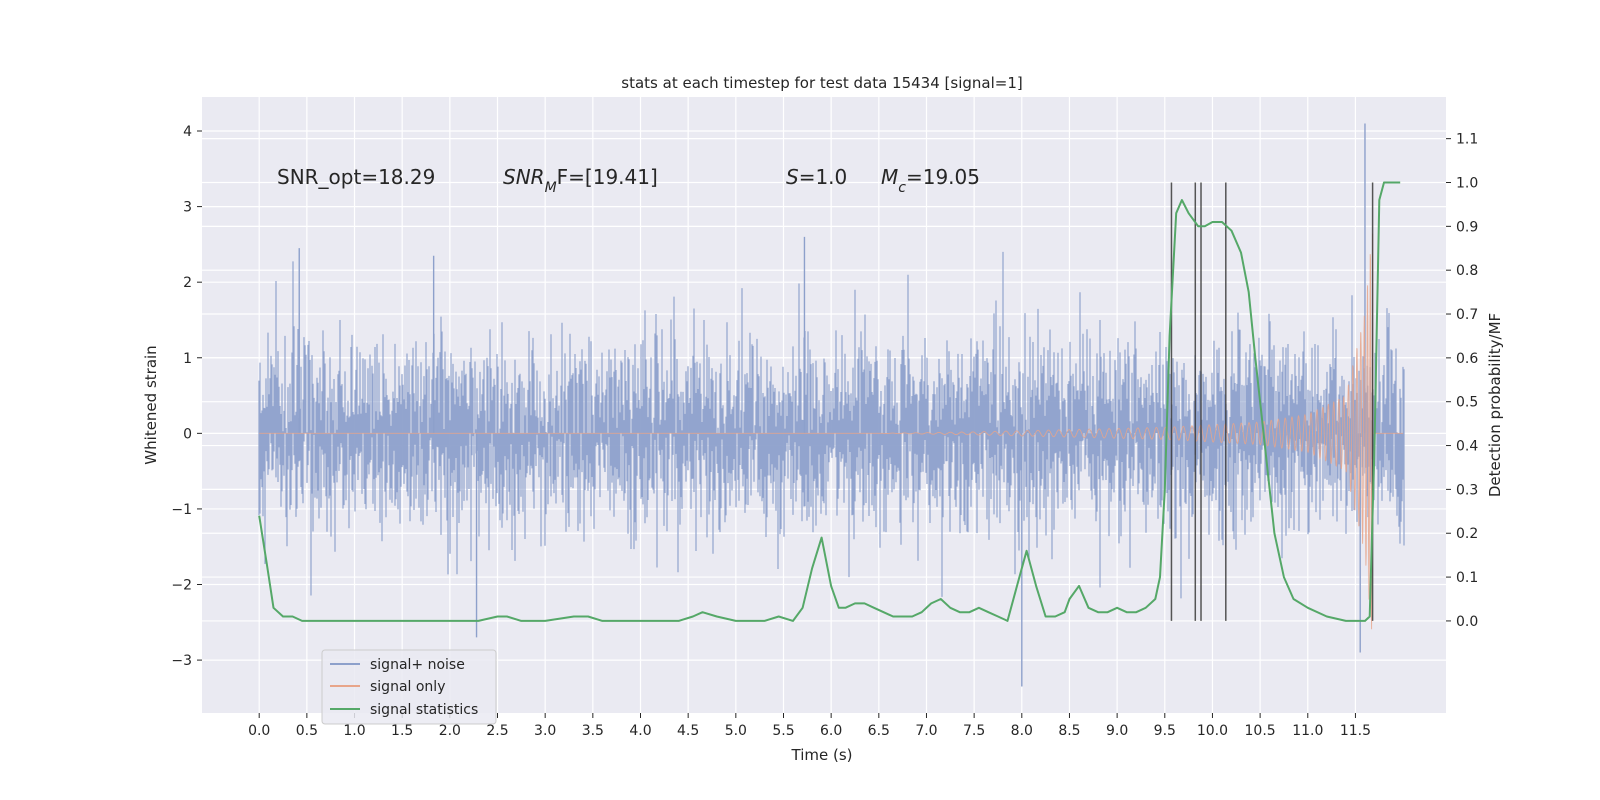  What do you see at coordinates (1467, 227) in the screenshot?
I see `yr-tick-label-2: 0.9` at bounding box center [1467, 227].